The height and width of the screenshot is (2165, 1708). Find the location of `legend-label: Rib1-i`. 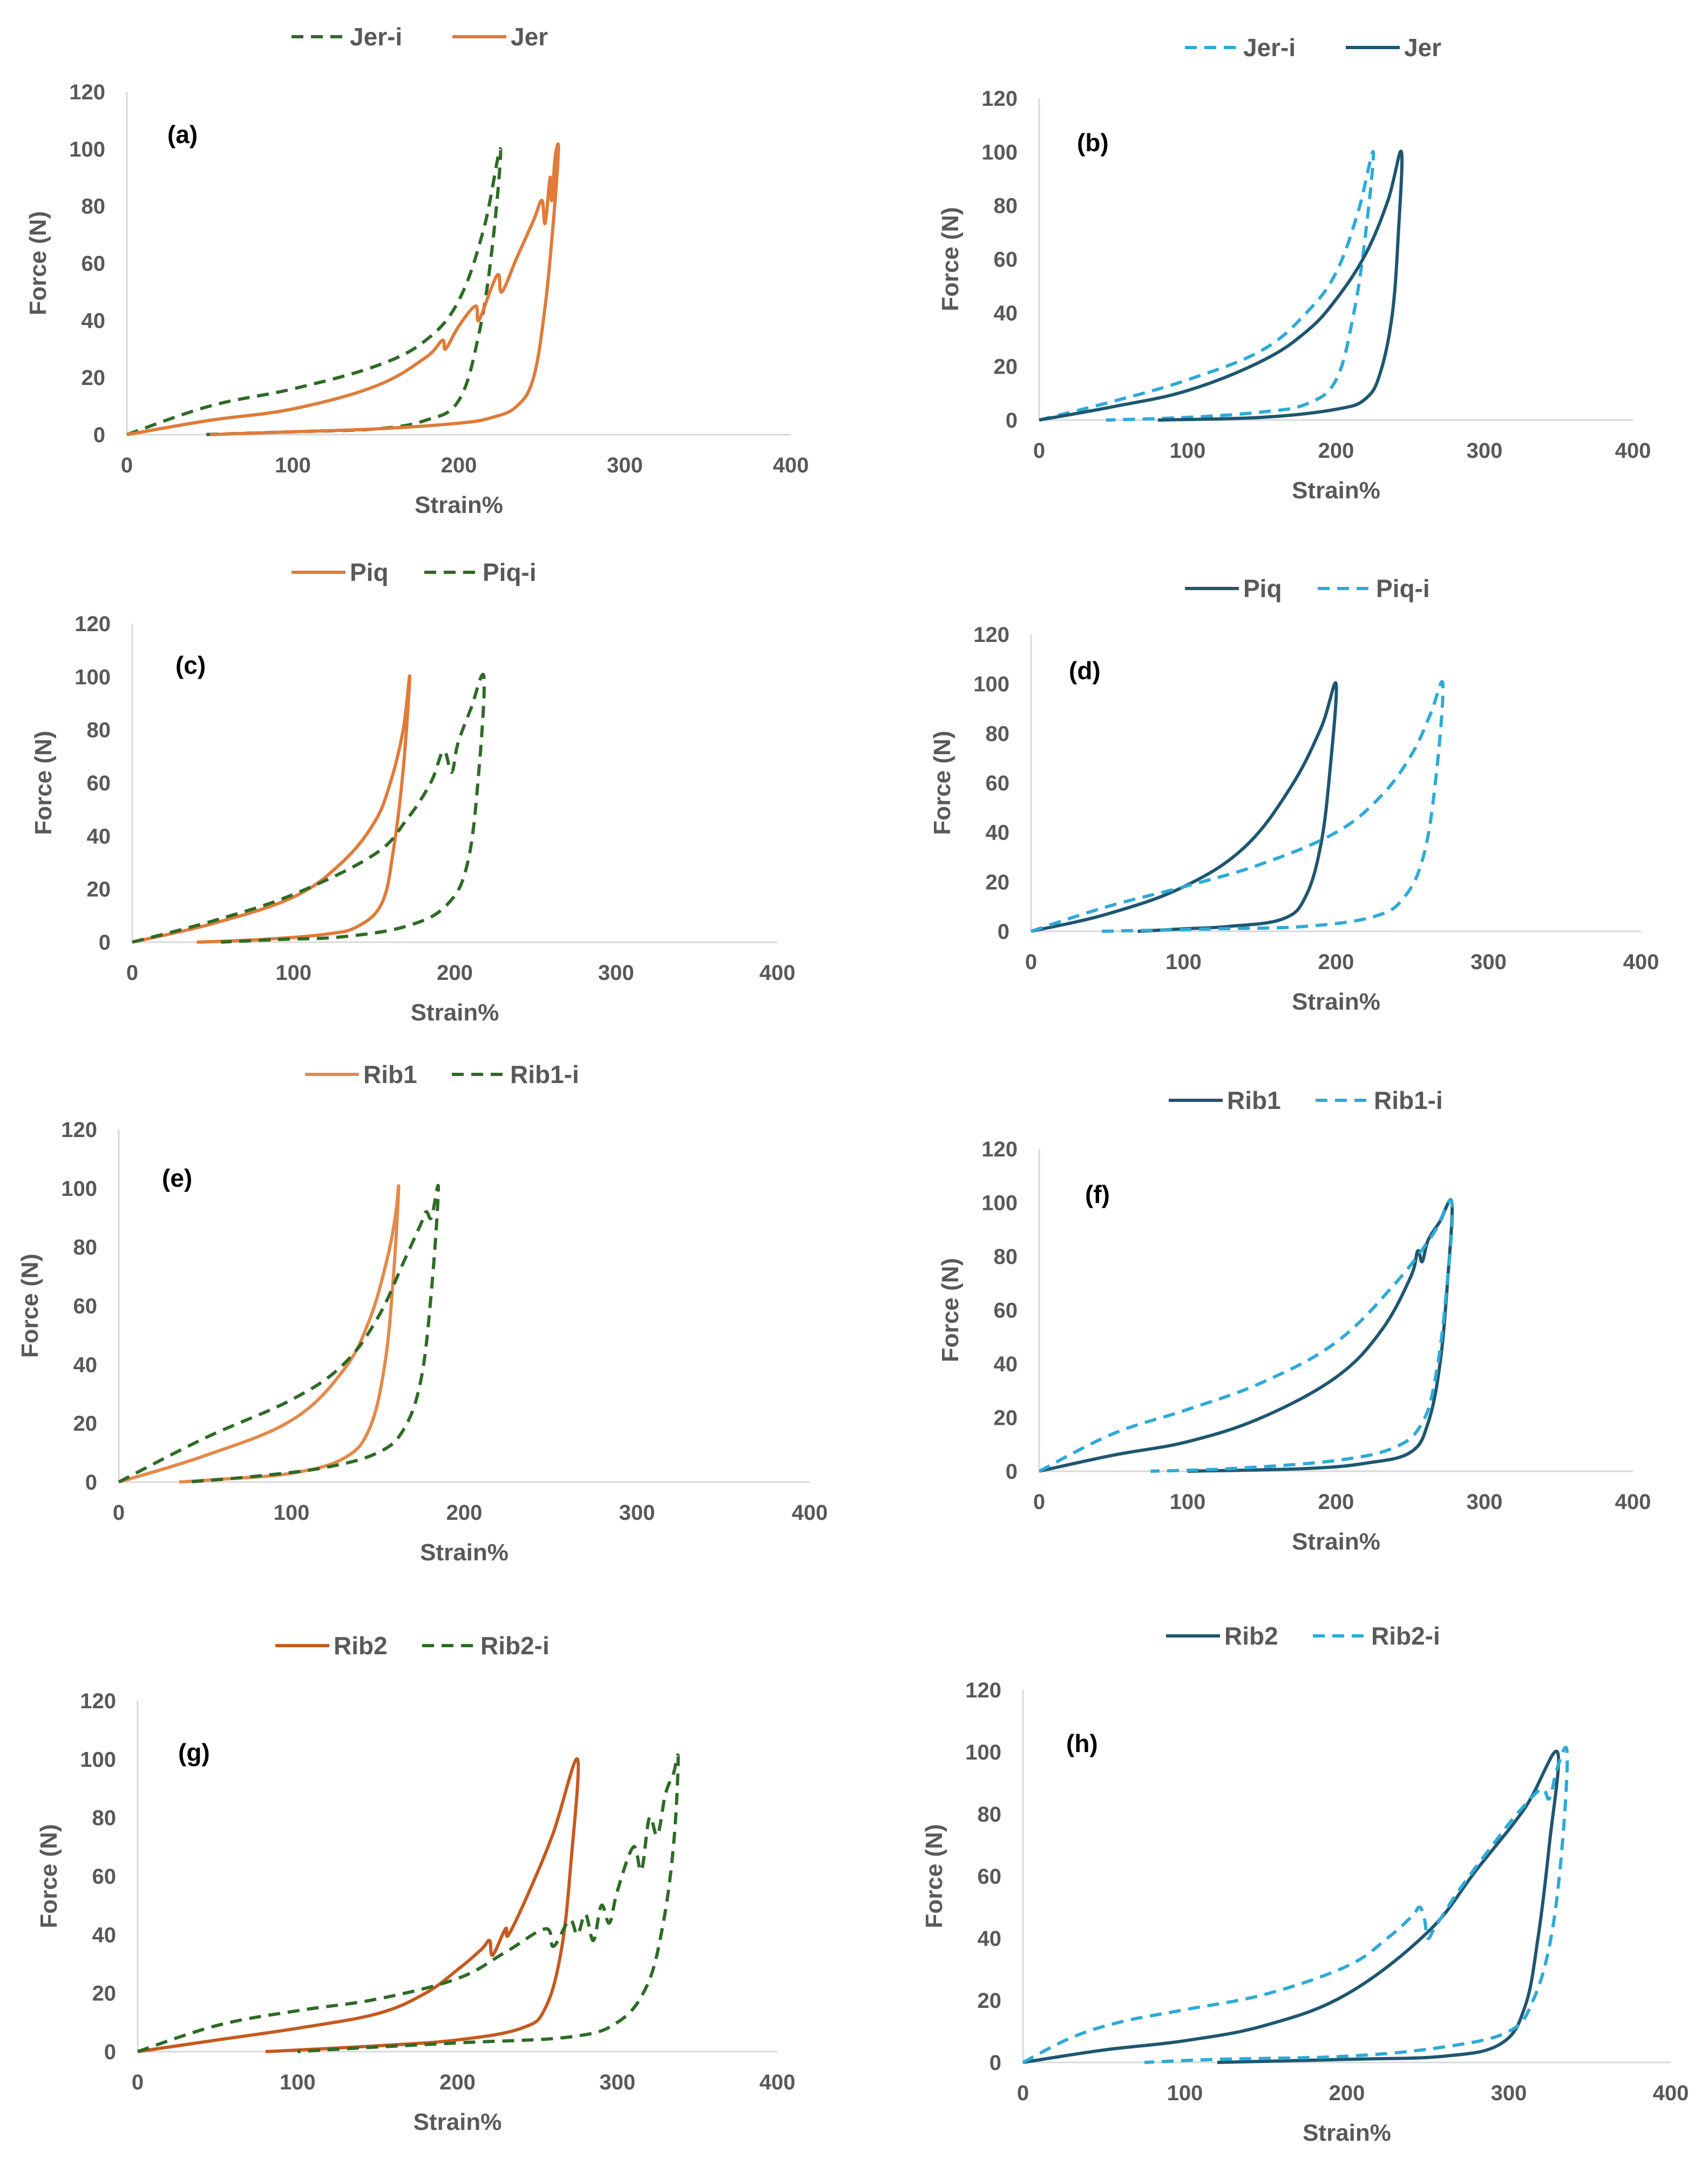

legend-label: Rib1-i is located at coordinates (544, 1074).